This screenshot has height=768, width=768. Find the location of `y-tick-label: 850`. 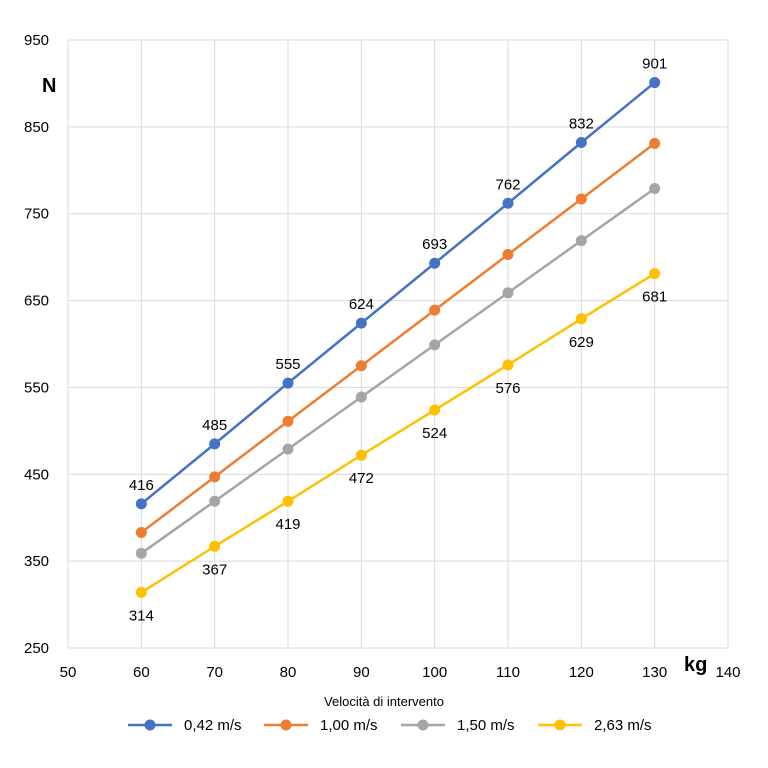

y-tick-label: 850 is located at coordinates (36, 127).